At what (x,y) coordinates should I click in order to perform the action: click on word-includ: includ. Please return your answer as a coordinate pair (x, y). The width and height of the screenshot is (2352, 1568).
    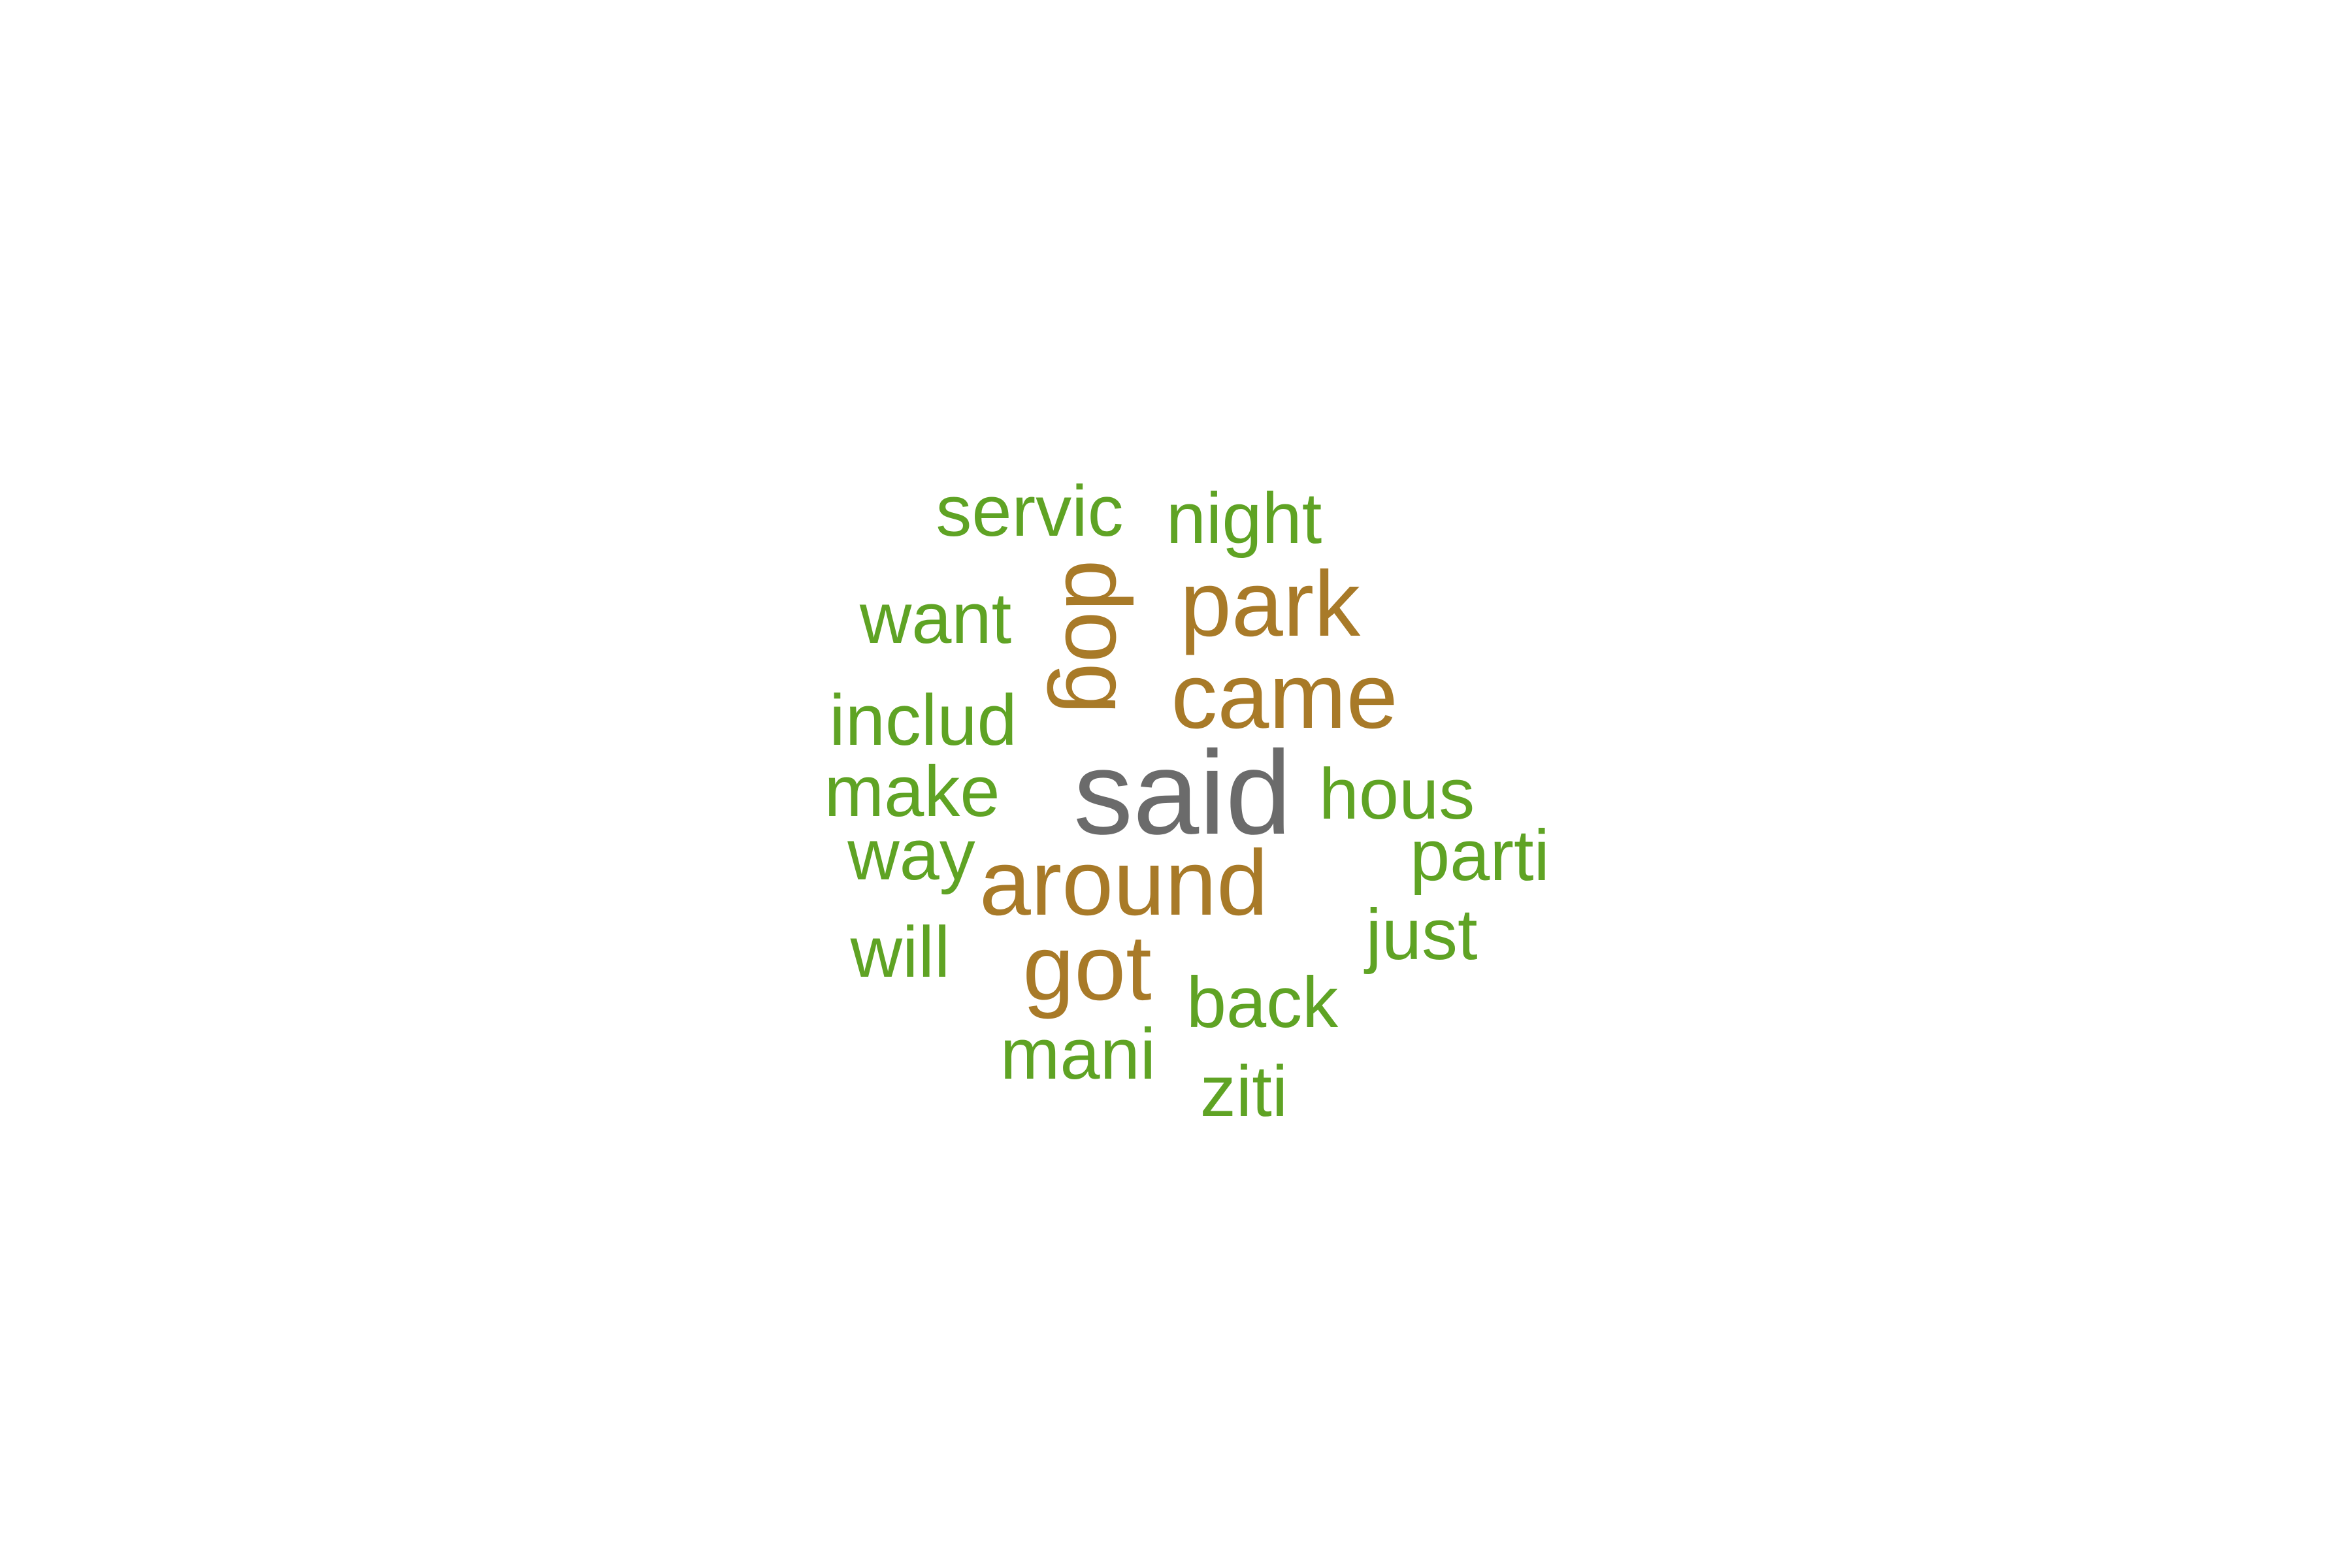
    Looking at the image, I should click on (923, 720).